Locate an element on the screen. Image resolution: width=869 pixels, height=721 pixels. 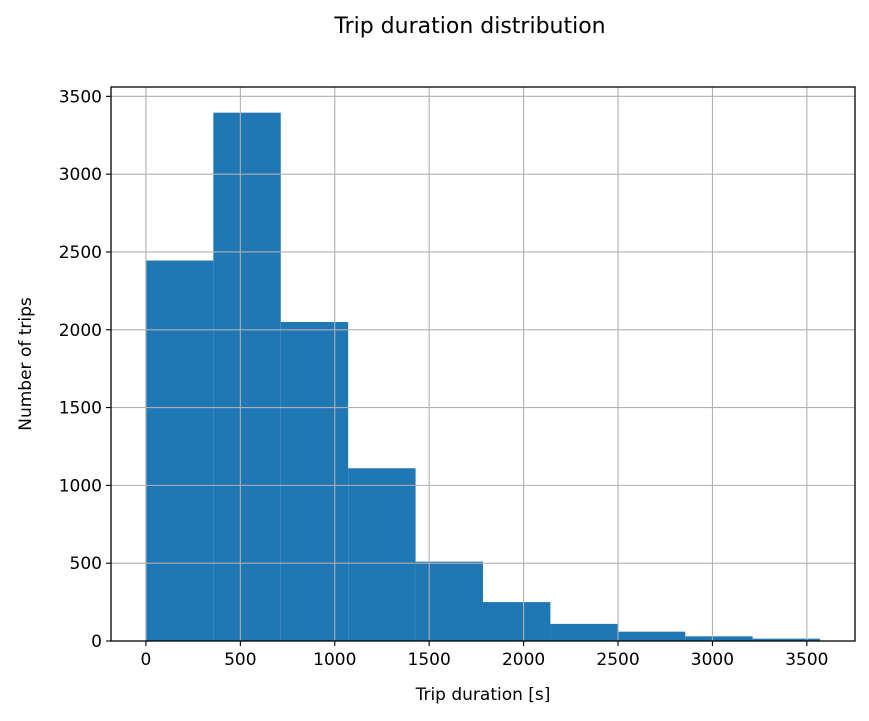
chart-title: Trip duration distribution is located at coordinates (469, 26).